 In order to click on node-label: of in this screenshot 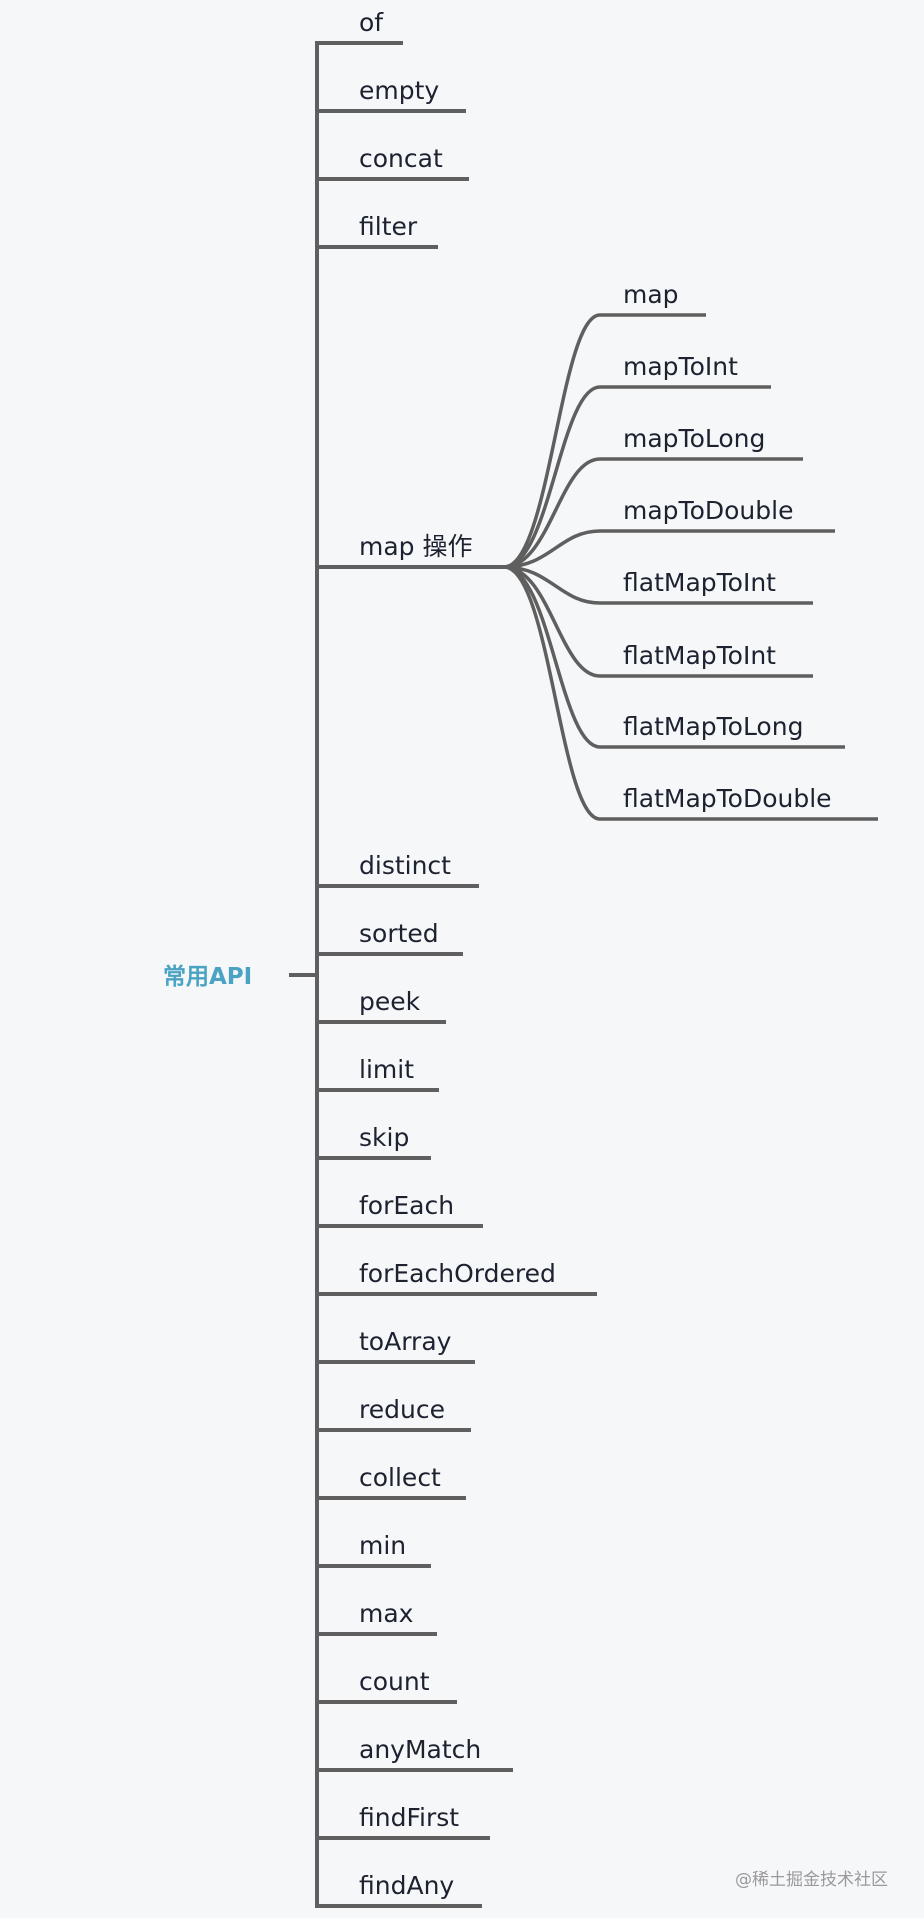, I will do `click(371, 22)`.